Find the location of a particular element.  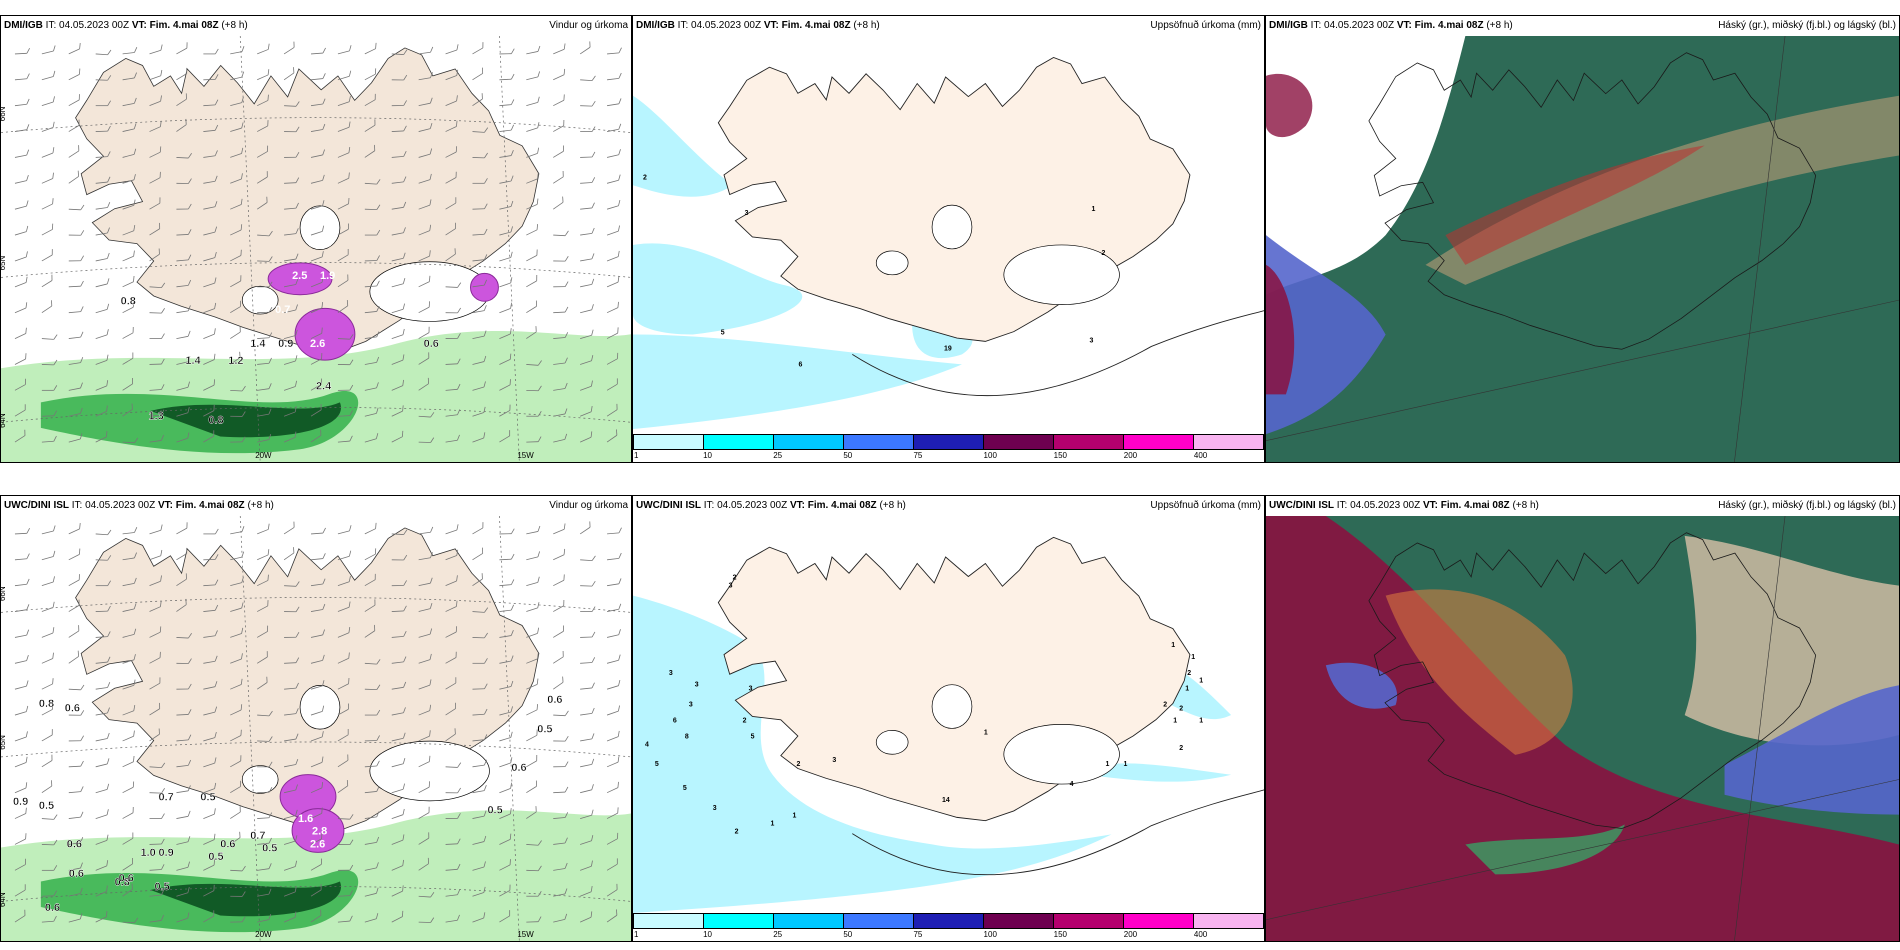

precip-value-label: 1 is located at coordinates (794, 816).